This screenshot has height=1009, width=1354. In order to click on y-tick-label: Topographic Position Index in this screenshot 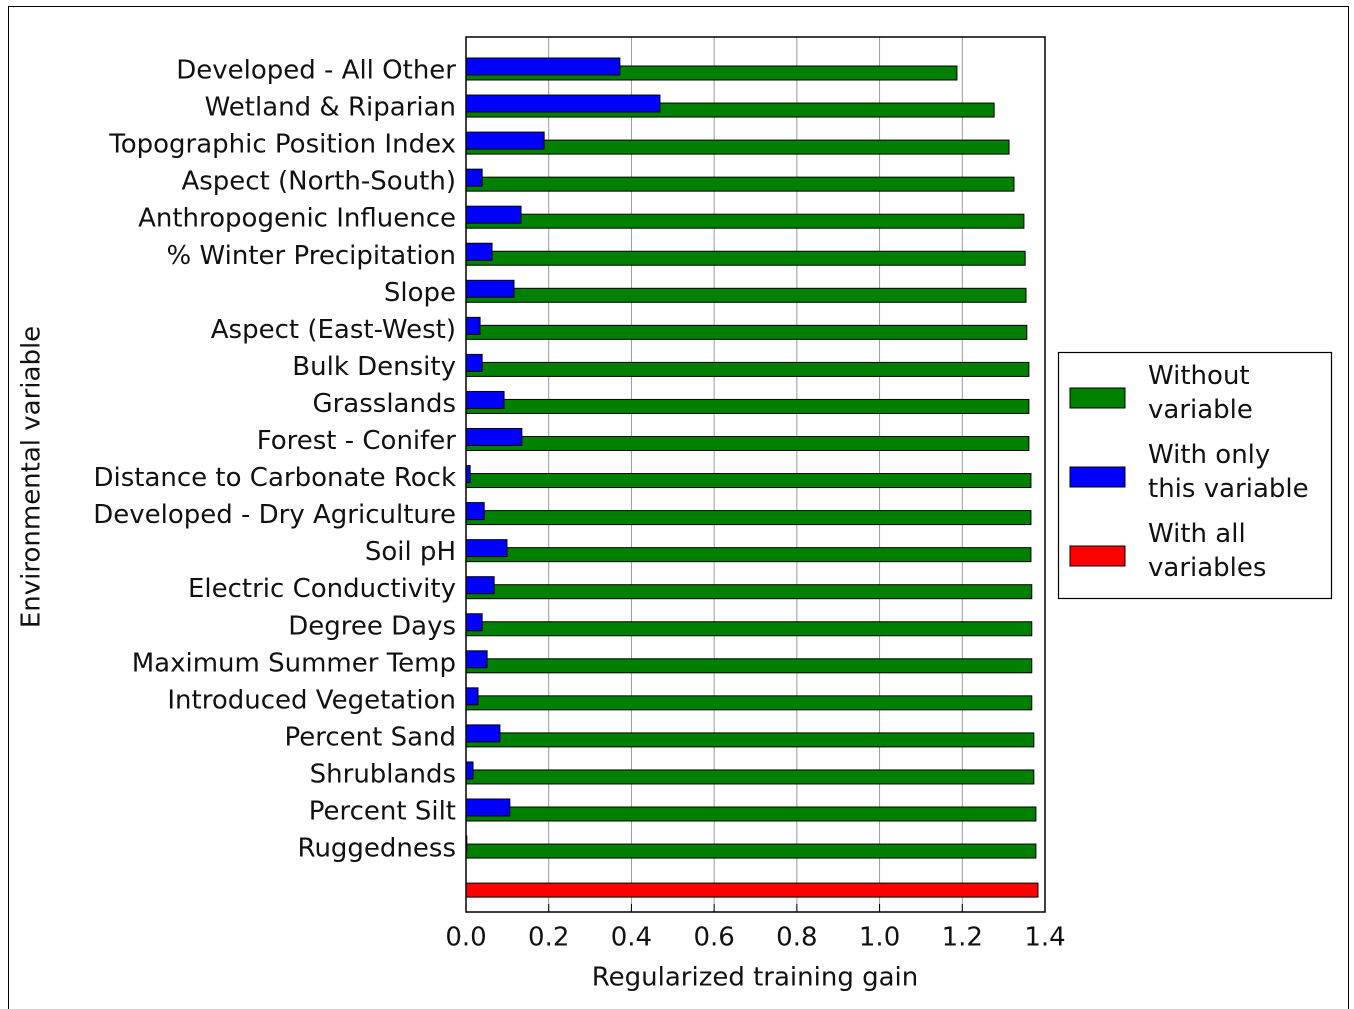, I will do `click(282, 145)`.